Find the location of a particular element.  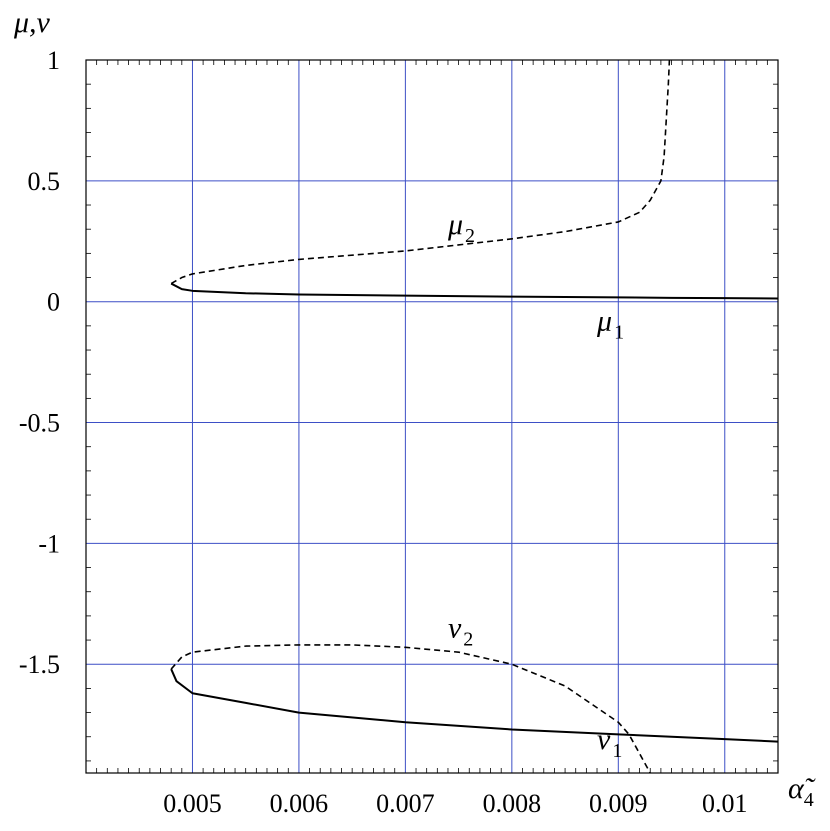

y-tick-label-1: 0.5 is located at coordinates (44, 181).